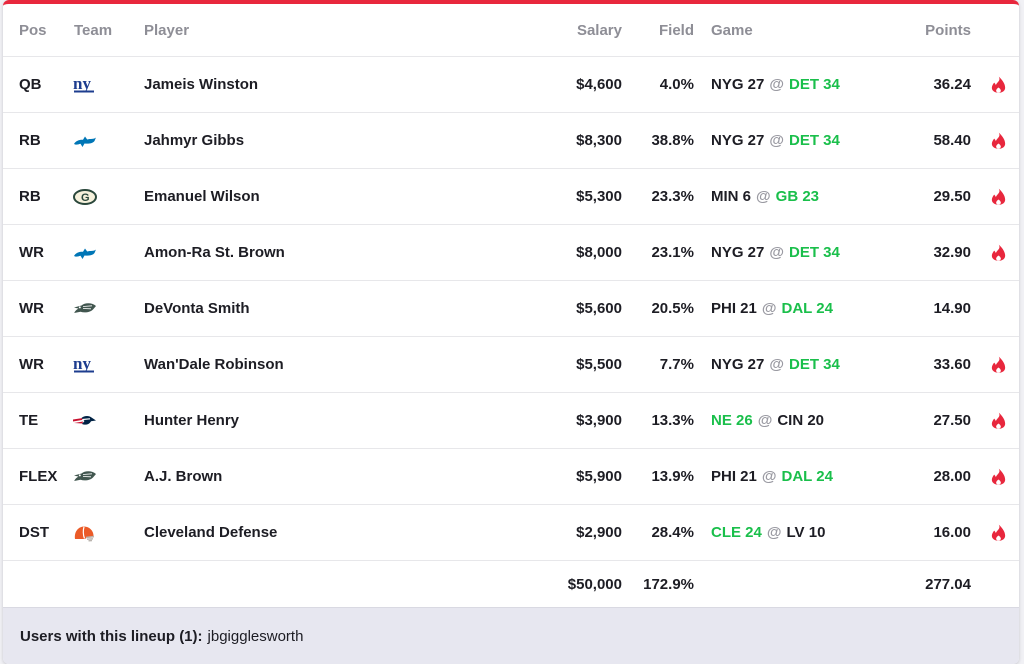  I want to click on points-value: 32.90, so click(913, 252).